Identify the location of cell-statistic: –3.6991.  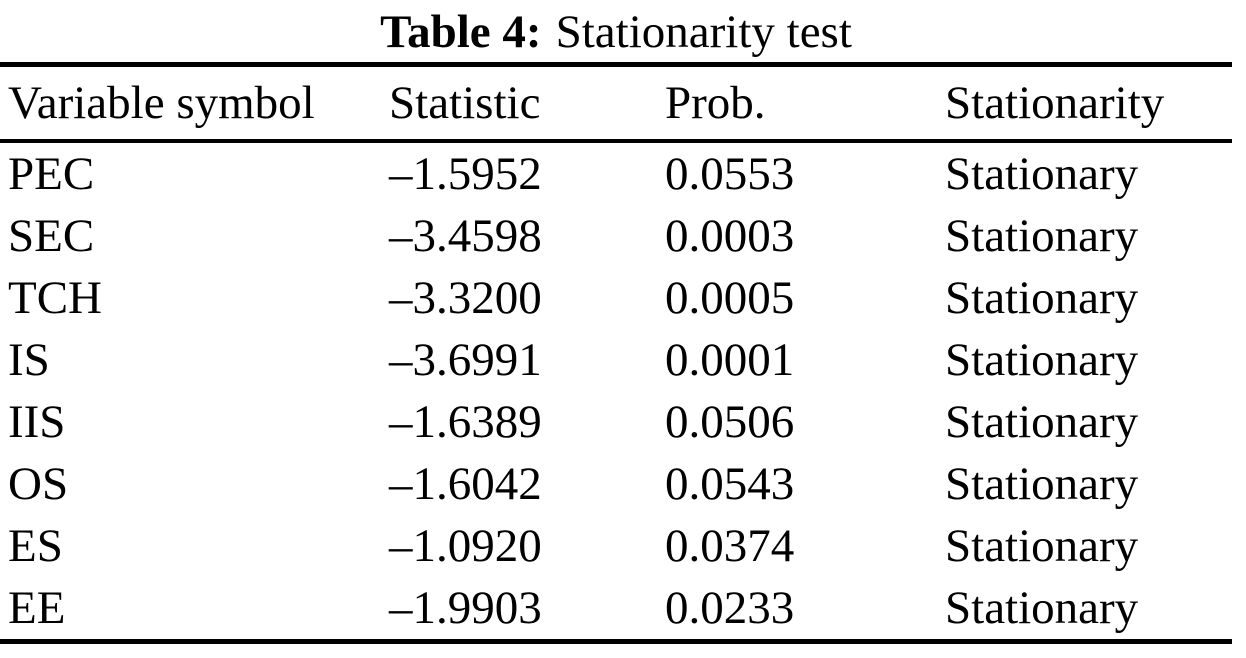
(465, 360).